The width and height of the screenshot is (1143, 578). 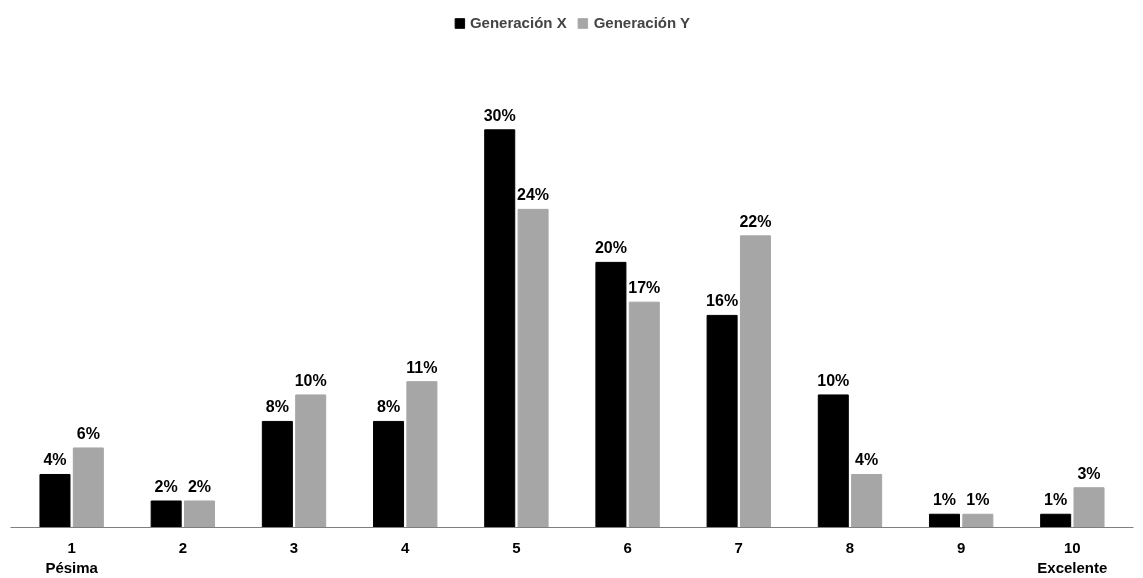 What do you see at coordinates (88, 433) in the screenshot?
I see `data-label: 6%` at bounding box center [88, 433].